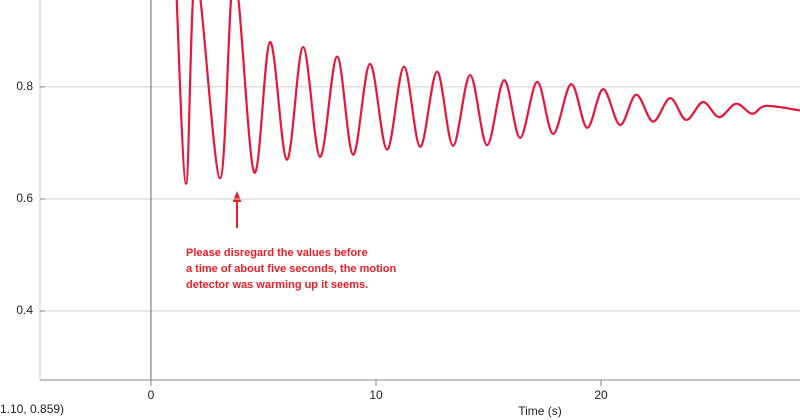 The width and height of the screenshot is (800, 420). I want to click on x-tick-label: 10, so click(376, 395).